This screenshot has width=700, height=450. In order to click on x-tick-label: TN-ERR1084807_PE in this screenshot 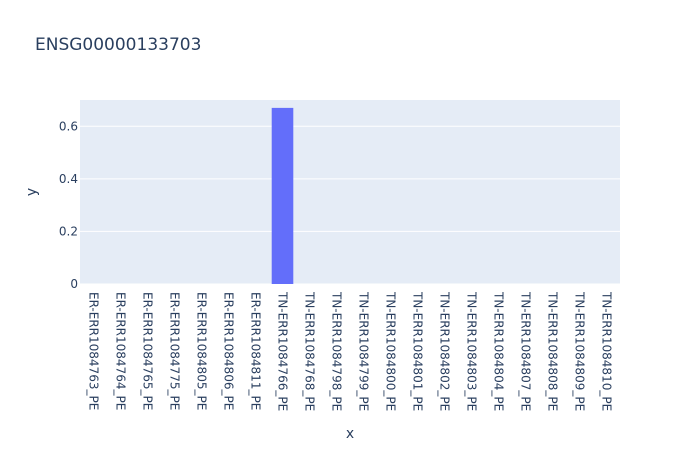, I will do `click(526, 351)`.